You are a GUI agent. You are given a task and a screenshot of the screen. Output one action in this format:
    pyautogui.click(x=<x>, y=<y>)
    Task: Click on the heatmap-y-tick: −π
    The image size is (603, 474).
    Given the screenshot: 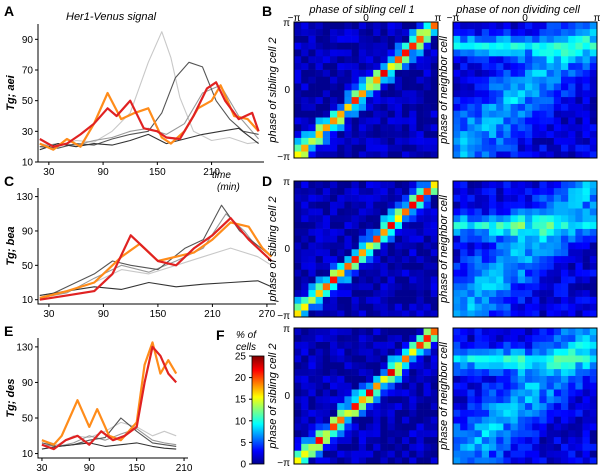 What is the action you would take?
    pyautogui.click(x=283, y=463)
    